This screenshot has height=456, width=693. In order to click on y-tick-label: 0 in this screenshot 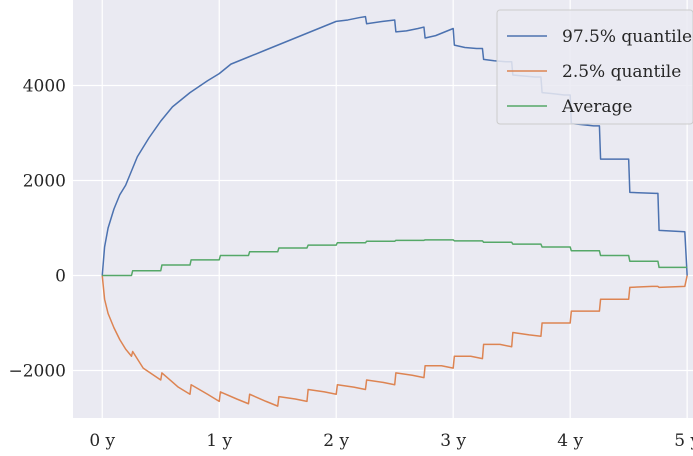, I will do `click(60, 277)`.